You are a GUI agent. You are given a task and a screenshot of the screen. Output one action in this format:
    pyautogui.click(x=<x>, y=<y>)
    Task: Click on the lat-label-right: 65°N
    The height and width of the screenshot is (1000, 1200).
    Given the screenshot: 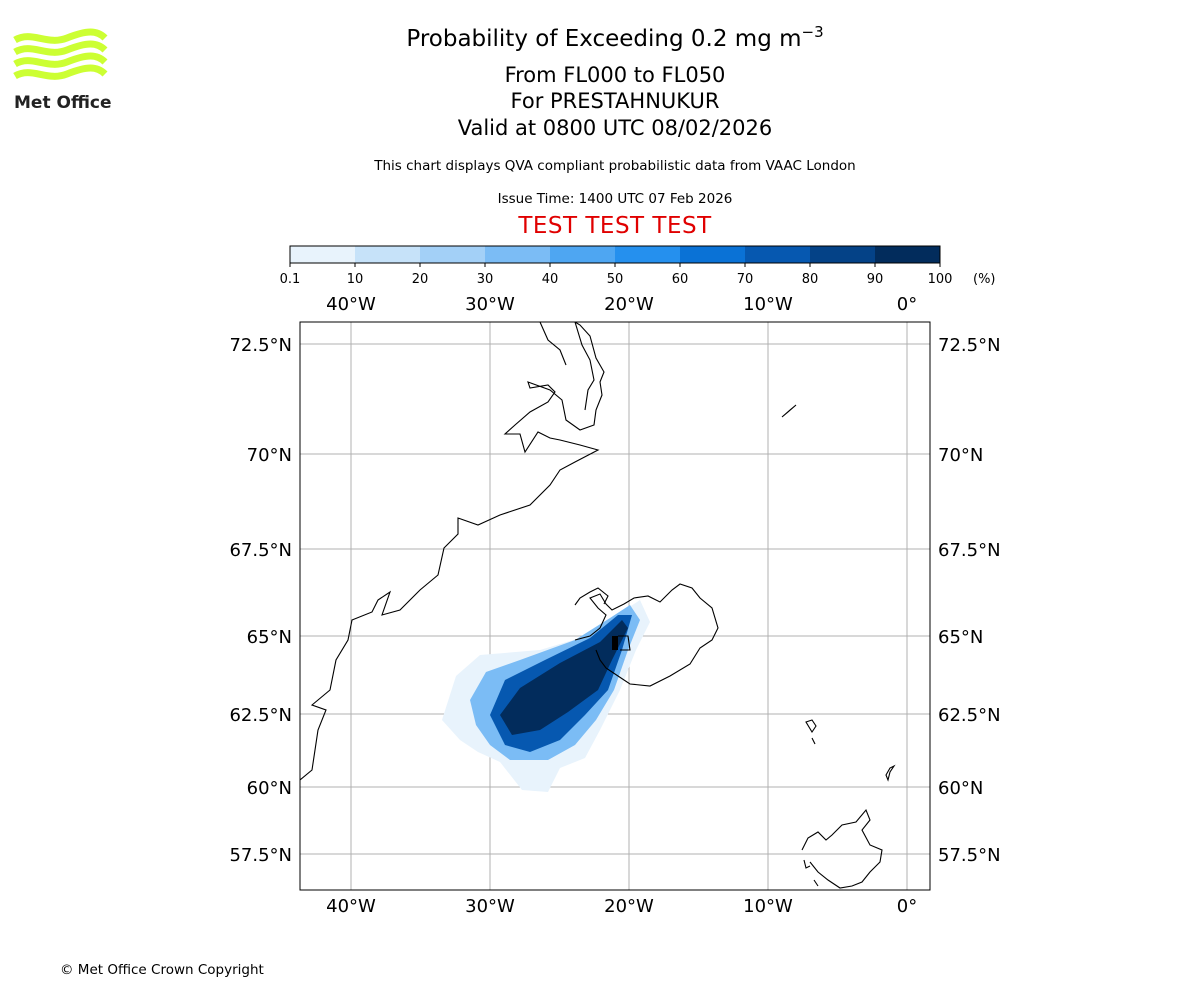 What is the action you would take?
    pyautogui.click(x=960, y=637)
    